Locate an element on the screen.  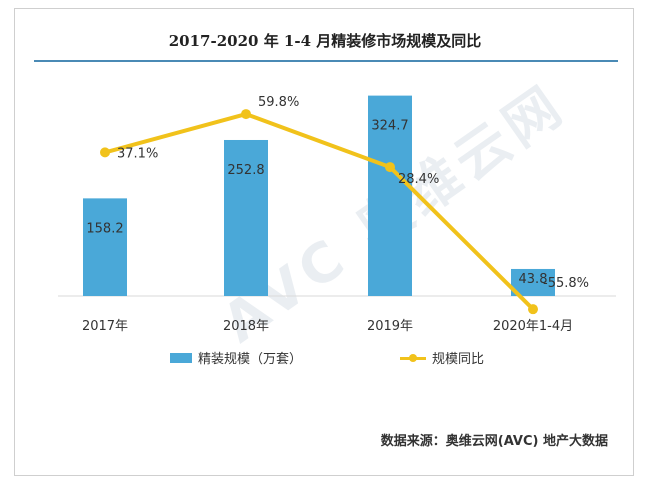
line-value-label-1: 59.8% is located at coordinates (278, 102).